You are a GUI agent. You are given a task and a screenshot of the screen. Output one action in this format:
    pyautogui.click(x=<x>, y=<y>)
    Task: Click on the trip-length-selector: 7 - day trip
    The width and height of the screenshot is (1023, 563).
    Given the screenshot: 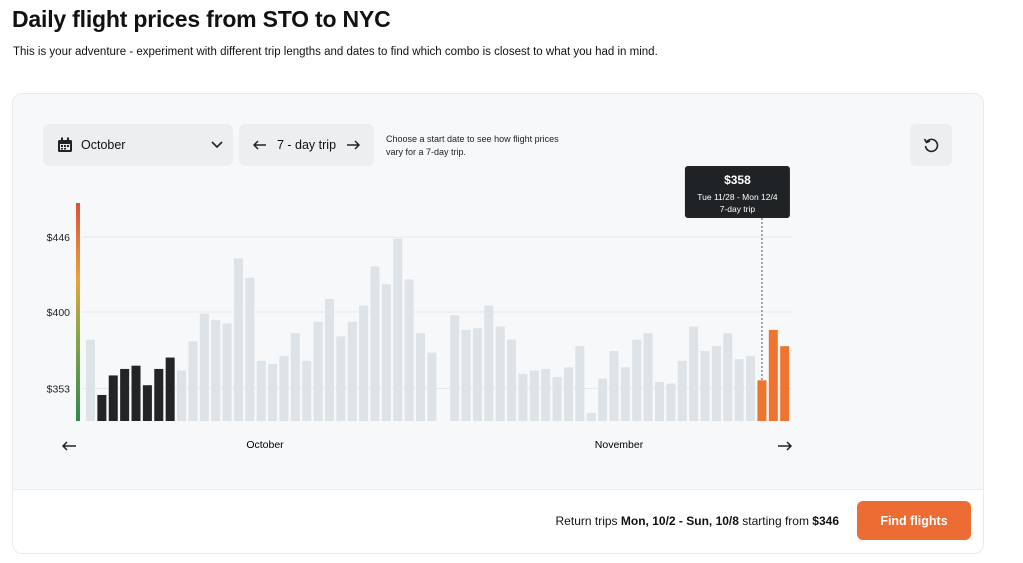 What is the action you would take?
    pyautogui.click(x=306, y=145)
    